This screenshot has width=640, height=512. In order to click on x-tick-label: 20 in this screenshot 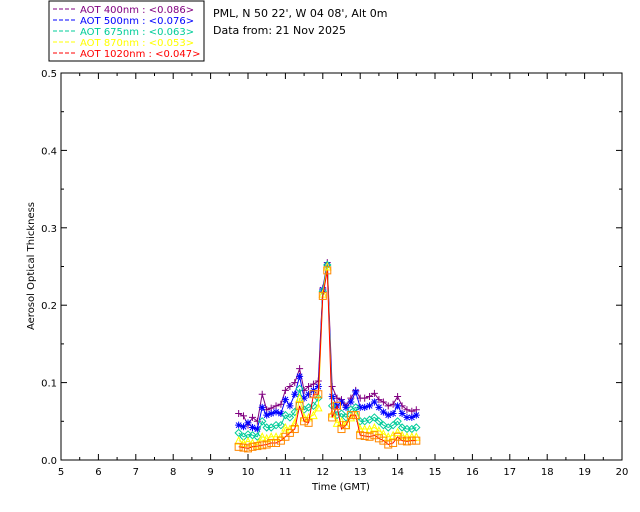, I will do `click(622, 472)`.